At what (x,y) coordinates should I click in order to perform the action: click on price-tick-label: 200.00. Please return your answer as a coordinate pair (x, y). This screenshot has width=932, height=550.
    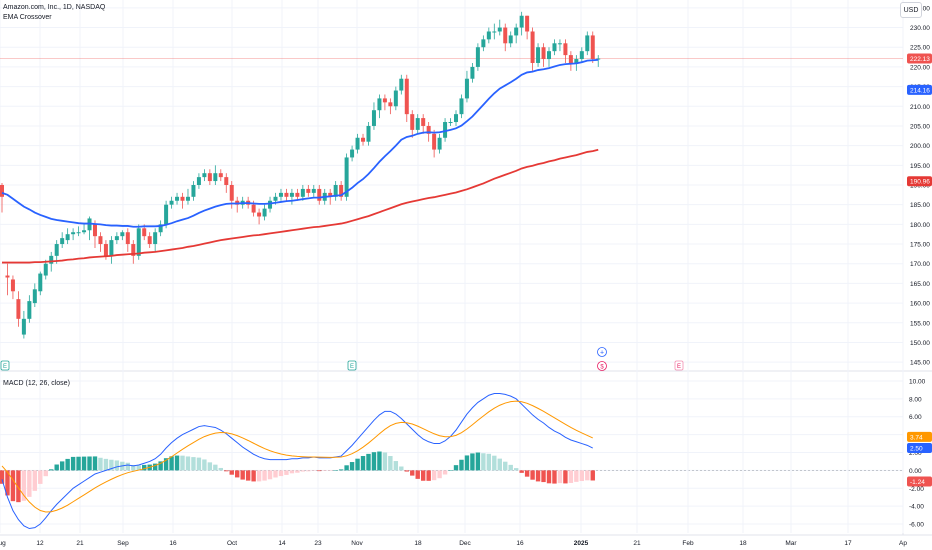
    Looking at the image, I should click on (920, 146).